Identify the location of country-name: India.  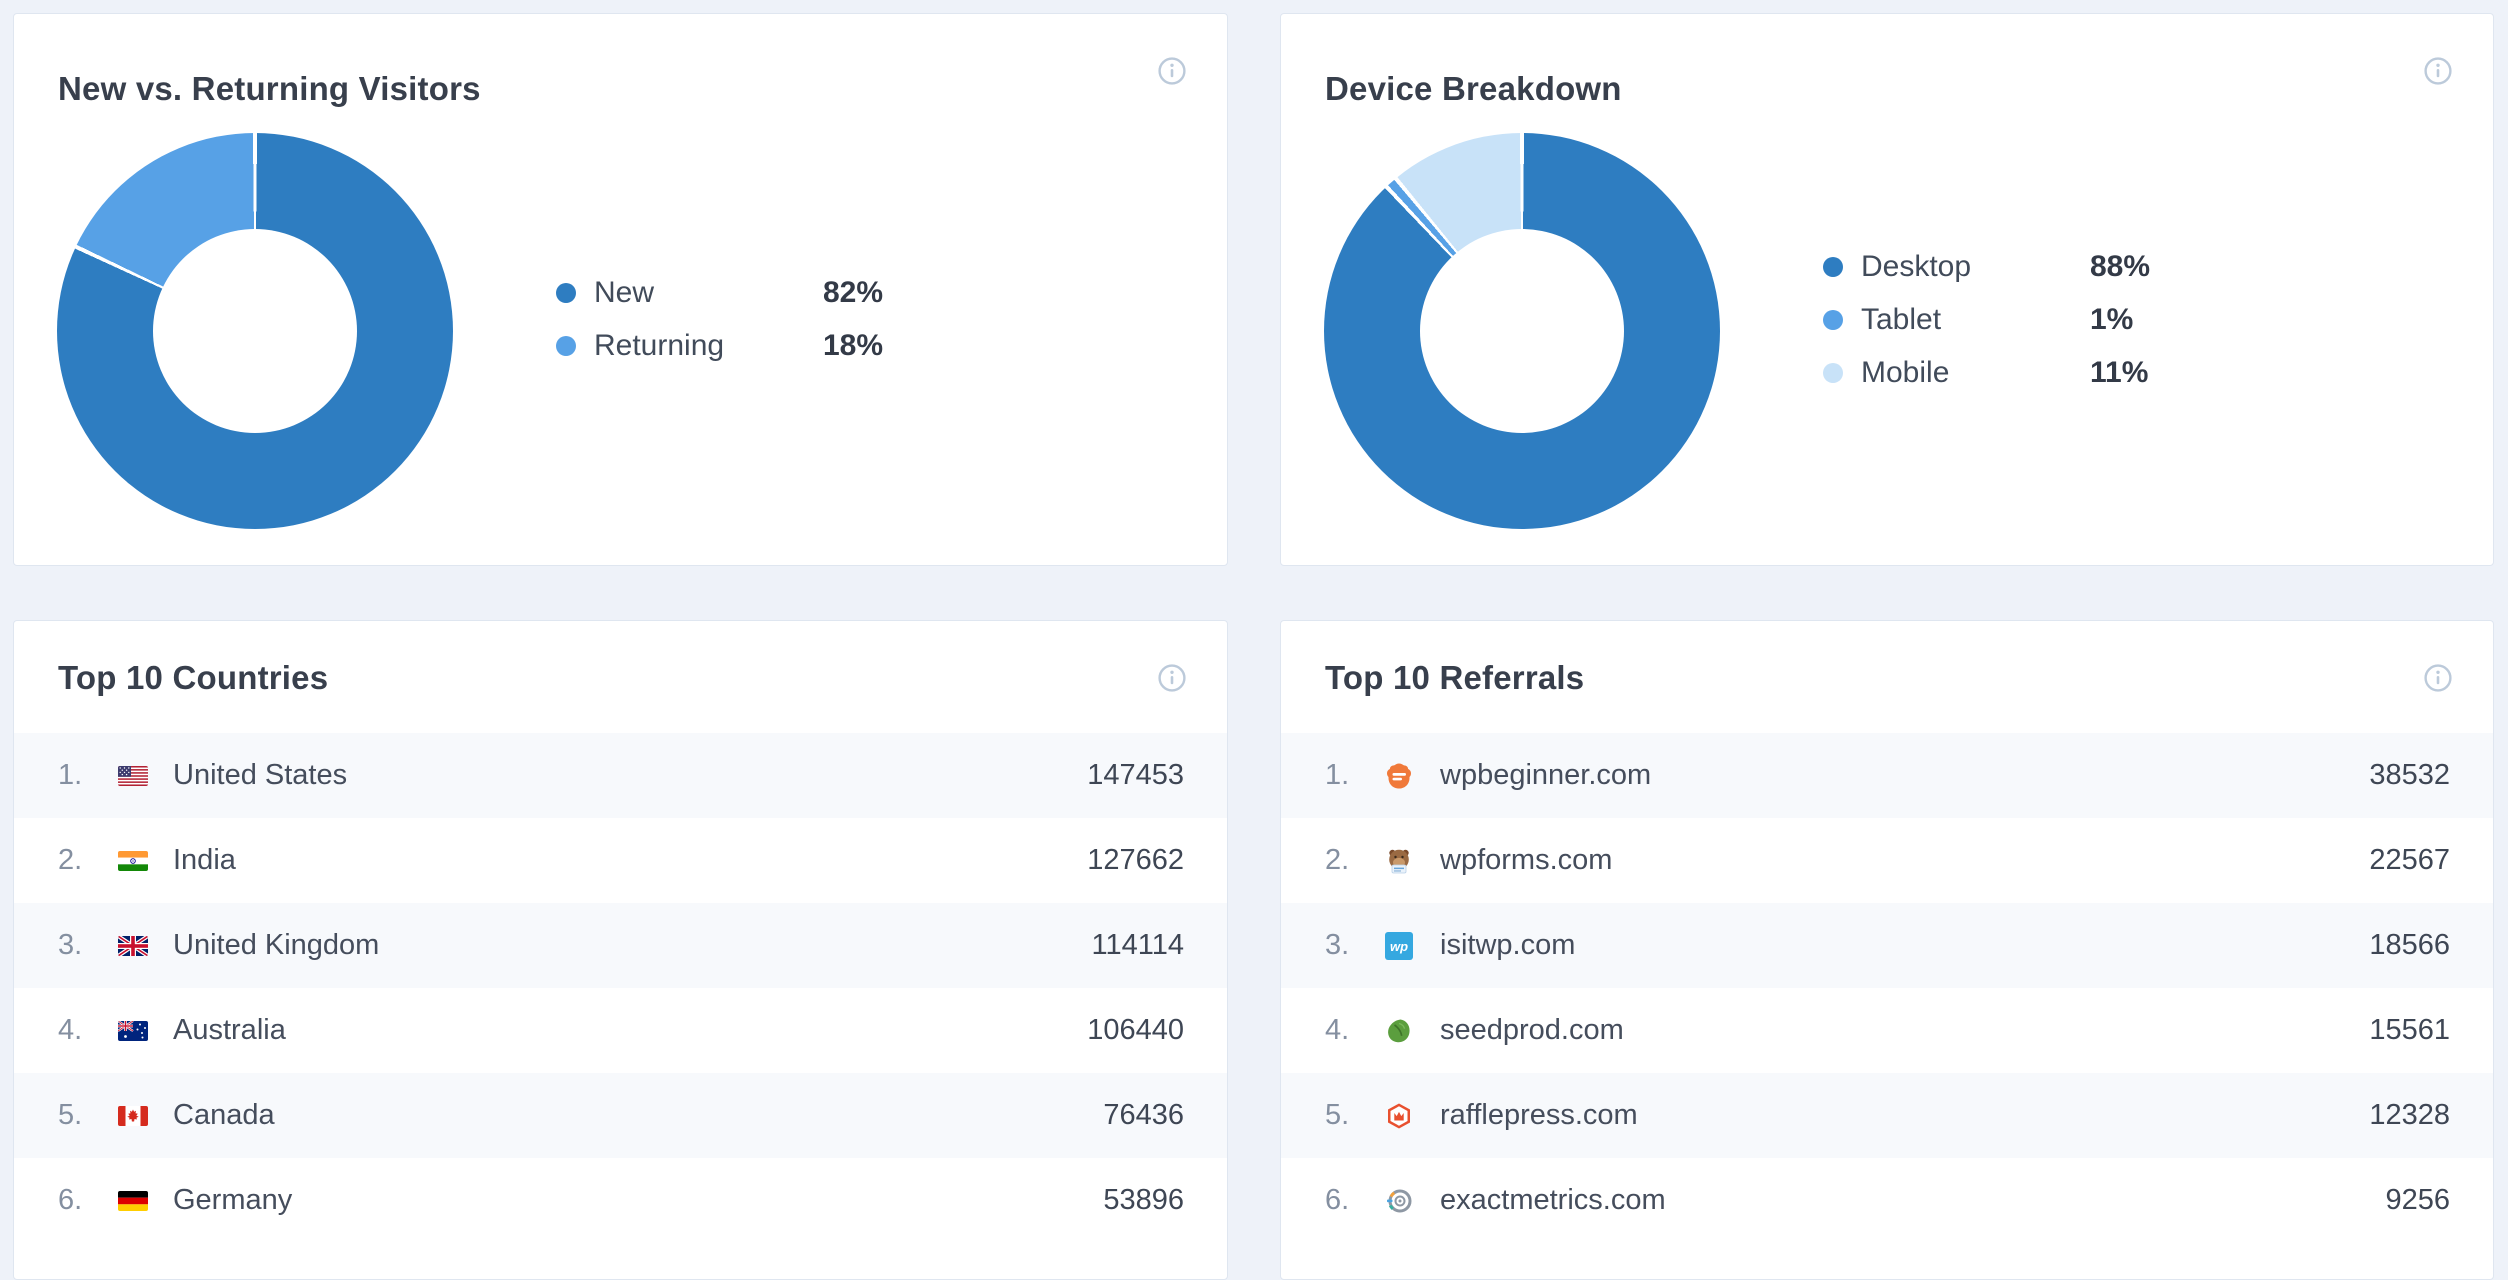
(204, 860).